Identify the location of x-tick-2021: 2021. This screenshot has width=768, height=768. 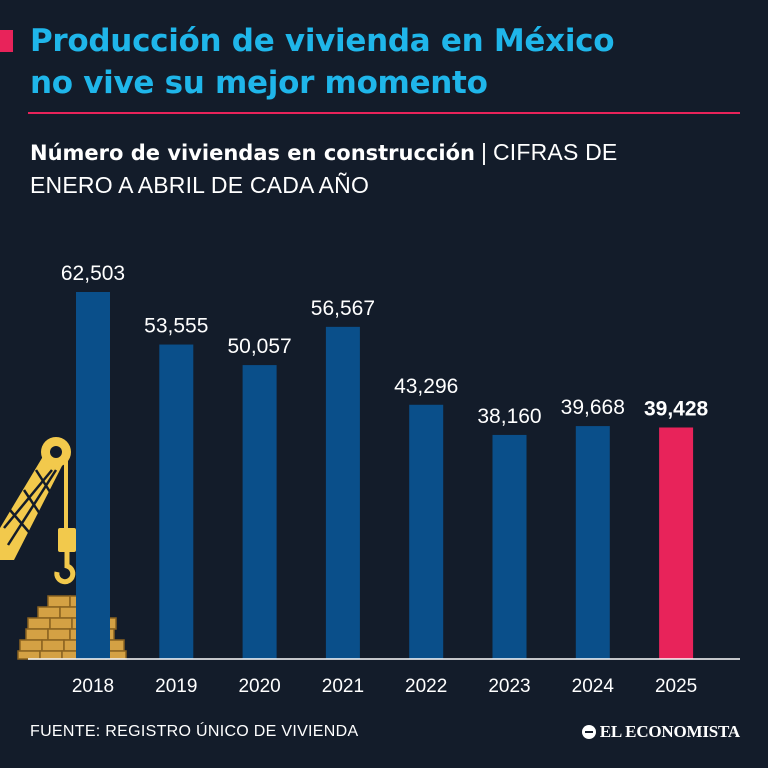
(343, 686).